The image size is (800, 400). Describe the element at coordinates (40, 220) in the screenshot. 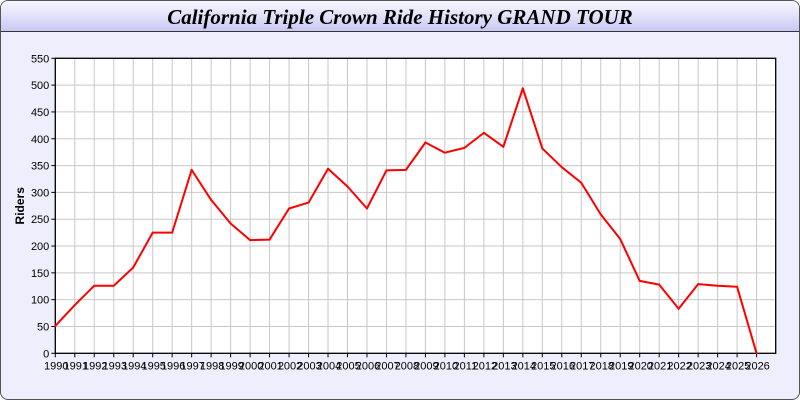

I see `y-tick-label: 250` at that location.